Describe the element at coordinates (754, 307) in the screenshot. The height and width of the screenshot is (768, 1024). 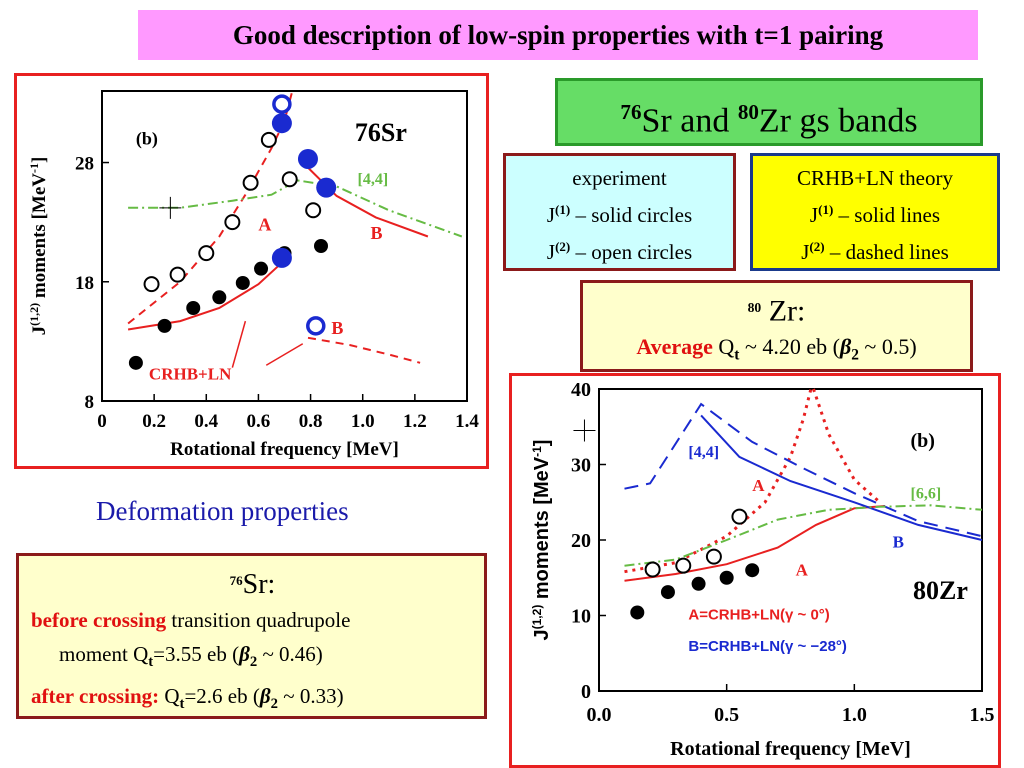
I see `zr-sup: 80` at that location.